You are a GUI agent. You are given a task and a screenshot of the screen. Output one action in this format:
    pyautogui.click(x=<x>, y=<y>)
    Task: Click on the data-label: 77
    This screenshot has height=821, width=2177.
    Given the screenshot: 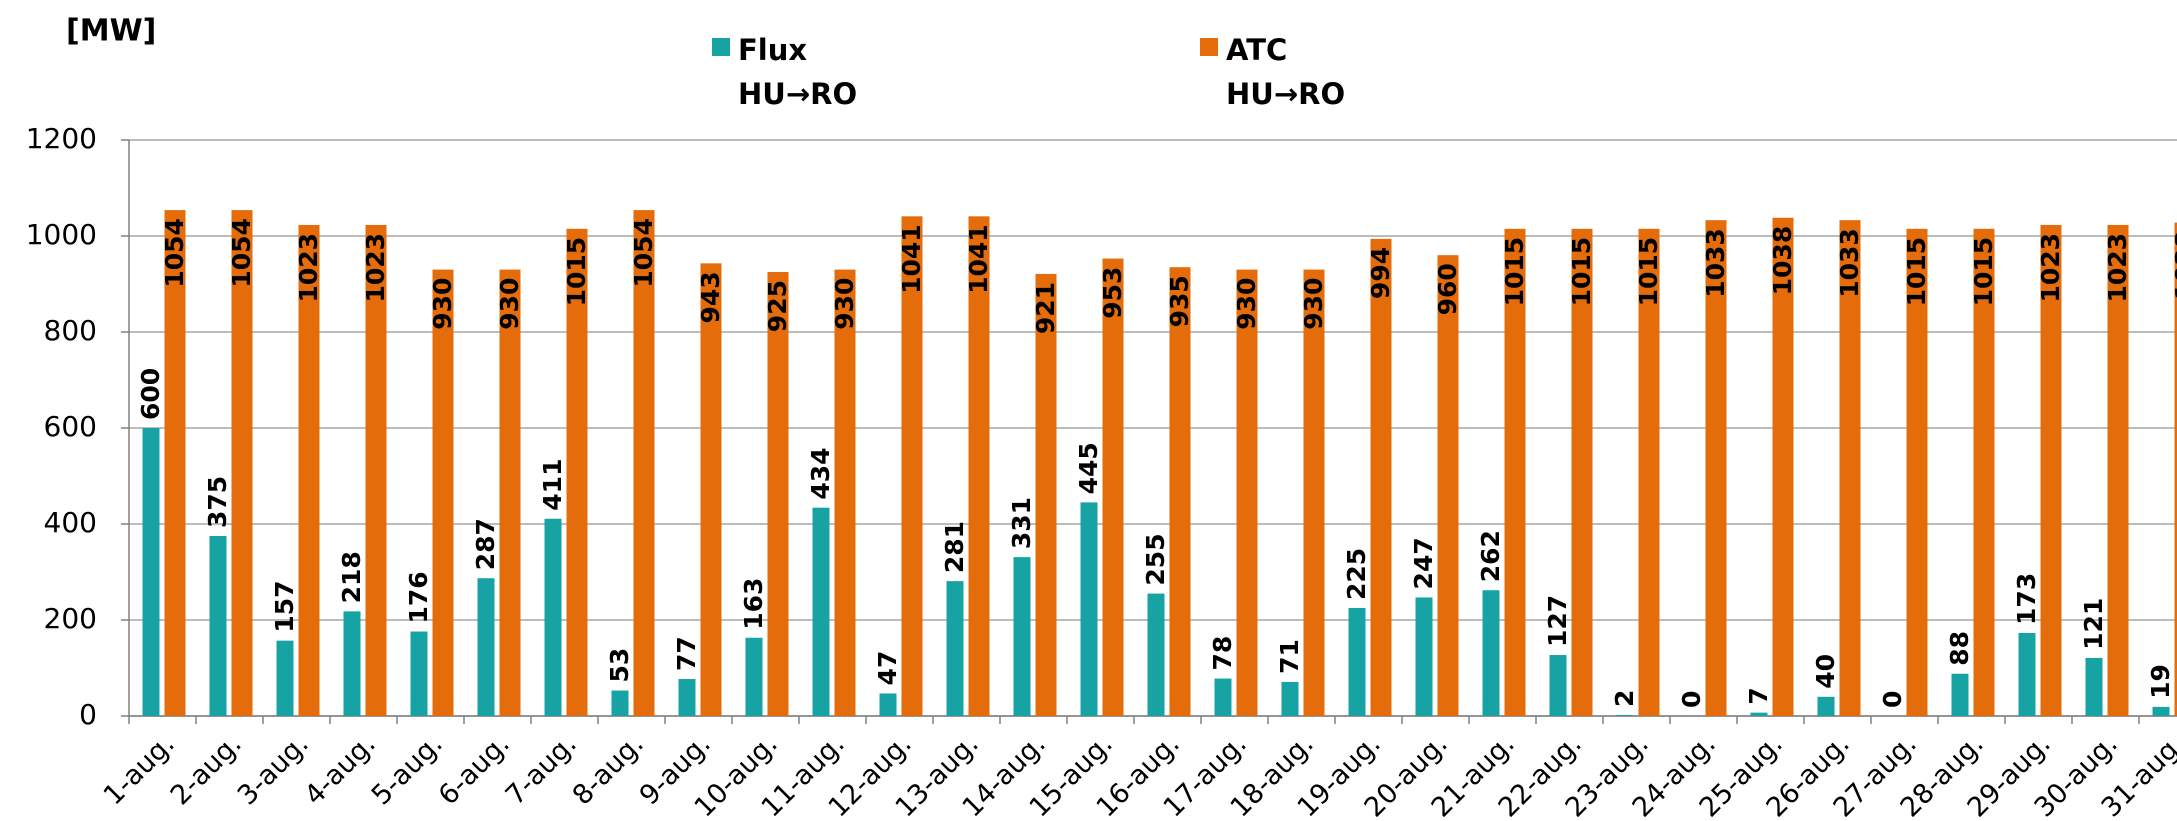 What is the action you would take?
    pyautogui.click(x=686, y=653)
    